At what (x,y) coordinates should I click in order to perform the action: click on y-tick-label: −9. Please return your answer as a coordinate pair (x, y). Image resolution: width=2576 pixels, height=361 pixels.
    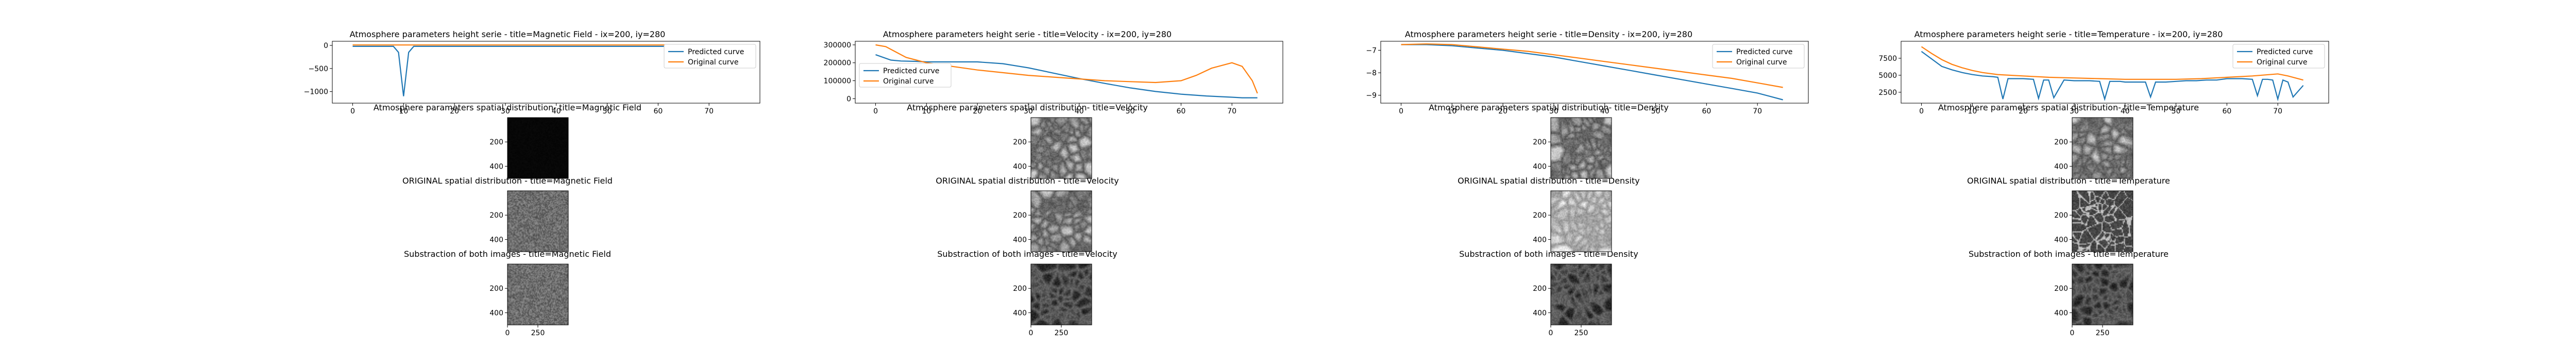
    Looking at the image, I should click on (1371, 96).